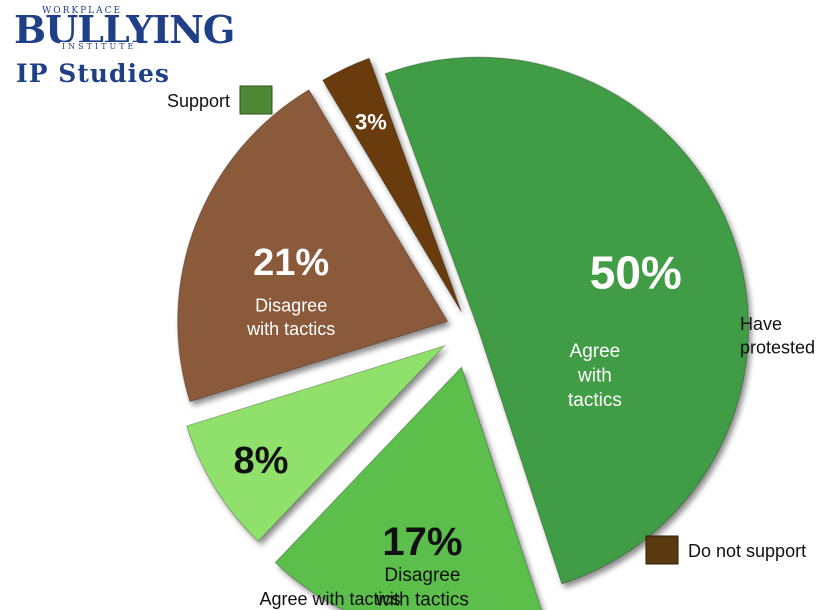  What do you see at coordinates (777, 347) in the screenshot?
I see `slice-description-label: protested` at bounding box center [777, 347].